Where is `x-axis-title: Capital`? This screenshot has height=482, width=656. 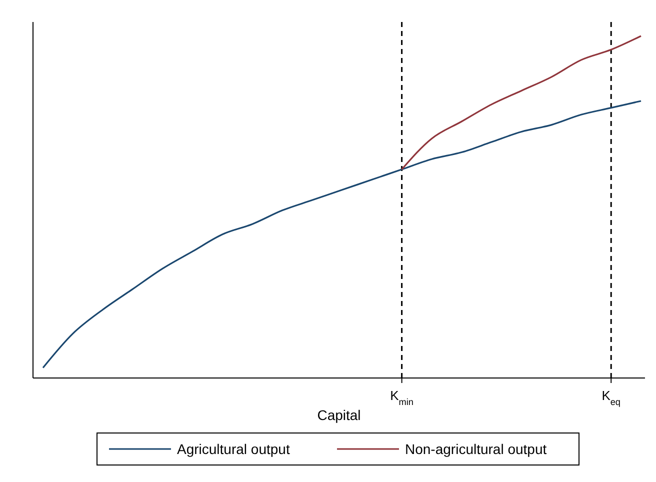 x-axis-title: Capital is located at coordinates (339, 415).